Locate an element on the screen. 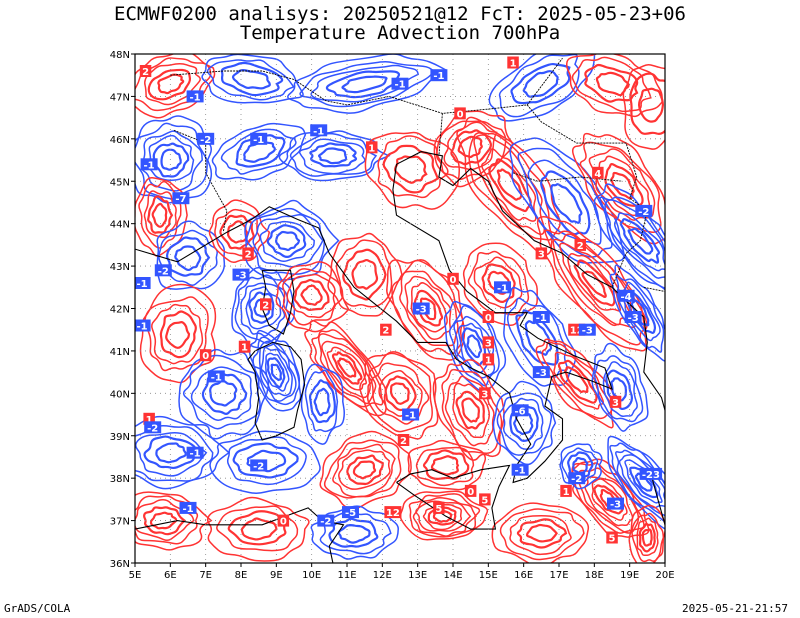  x-tick-label: 6E is located at coordinates (170, 575).